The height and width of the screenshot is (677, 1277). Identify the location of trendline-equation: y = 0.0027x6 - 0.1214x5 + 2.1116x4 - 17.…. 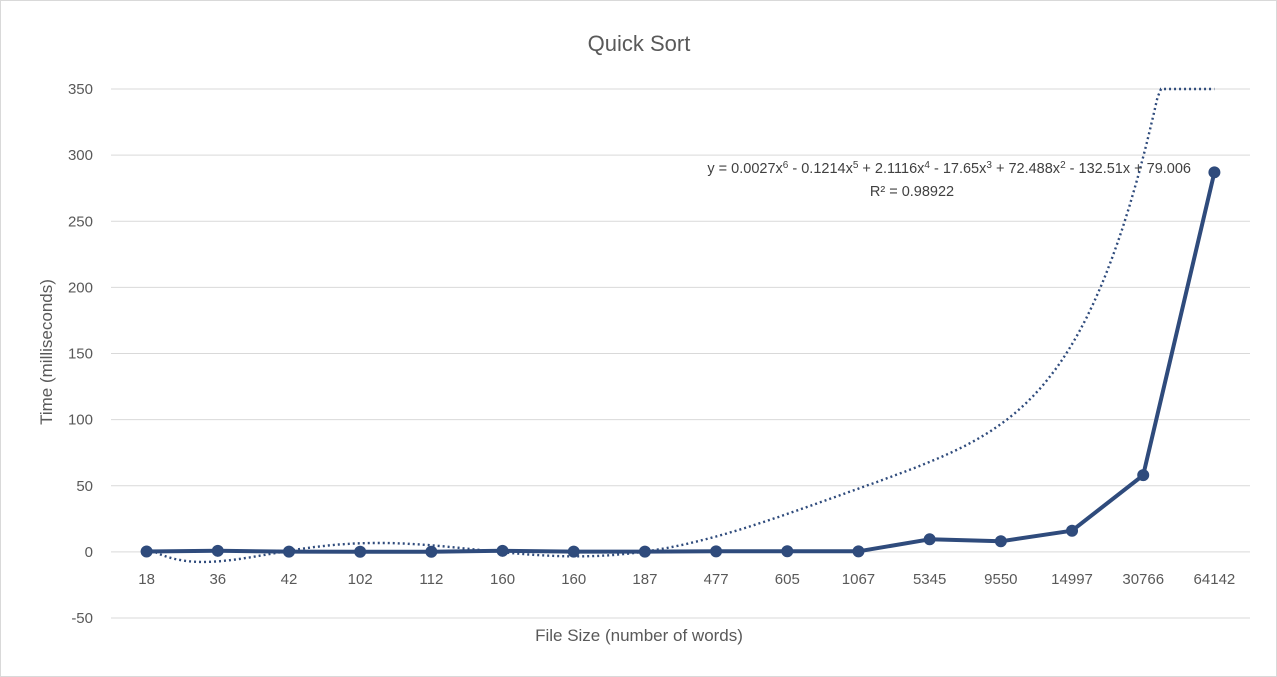
(949, 169).